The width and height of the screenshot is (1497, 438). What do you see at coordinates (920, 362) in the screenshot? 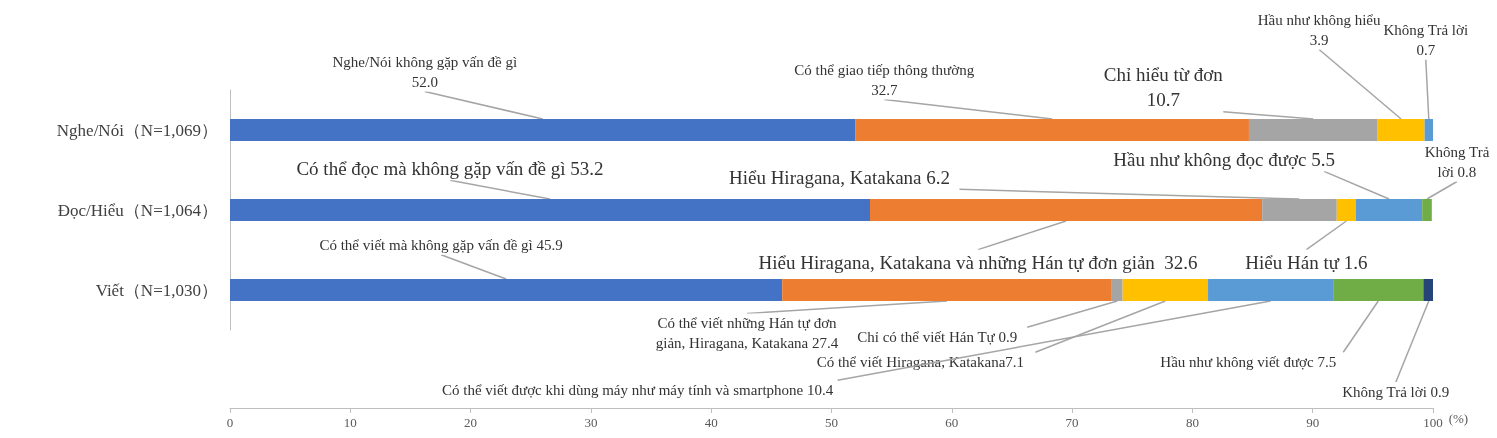
I see `data-label: Có thể viết Hiragana, Katakana7.1` at bounding box center [920, 362].